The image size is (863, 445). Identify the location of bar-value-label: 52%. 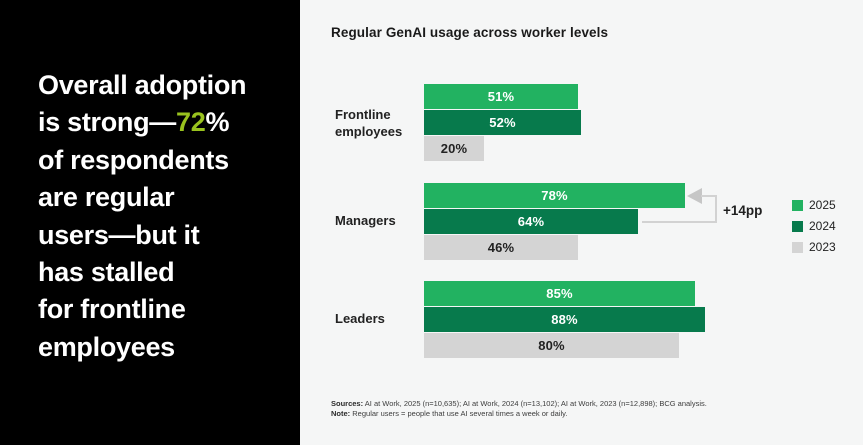
(502, 122).